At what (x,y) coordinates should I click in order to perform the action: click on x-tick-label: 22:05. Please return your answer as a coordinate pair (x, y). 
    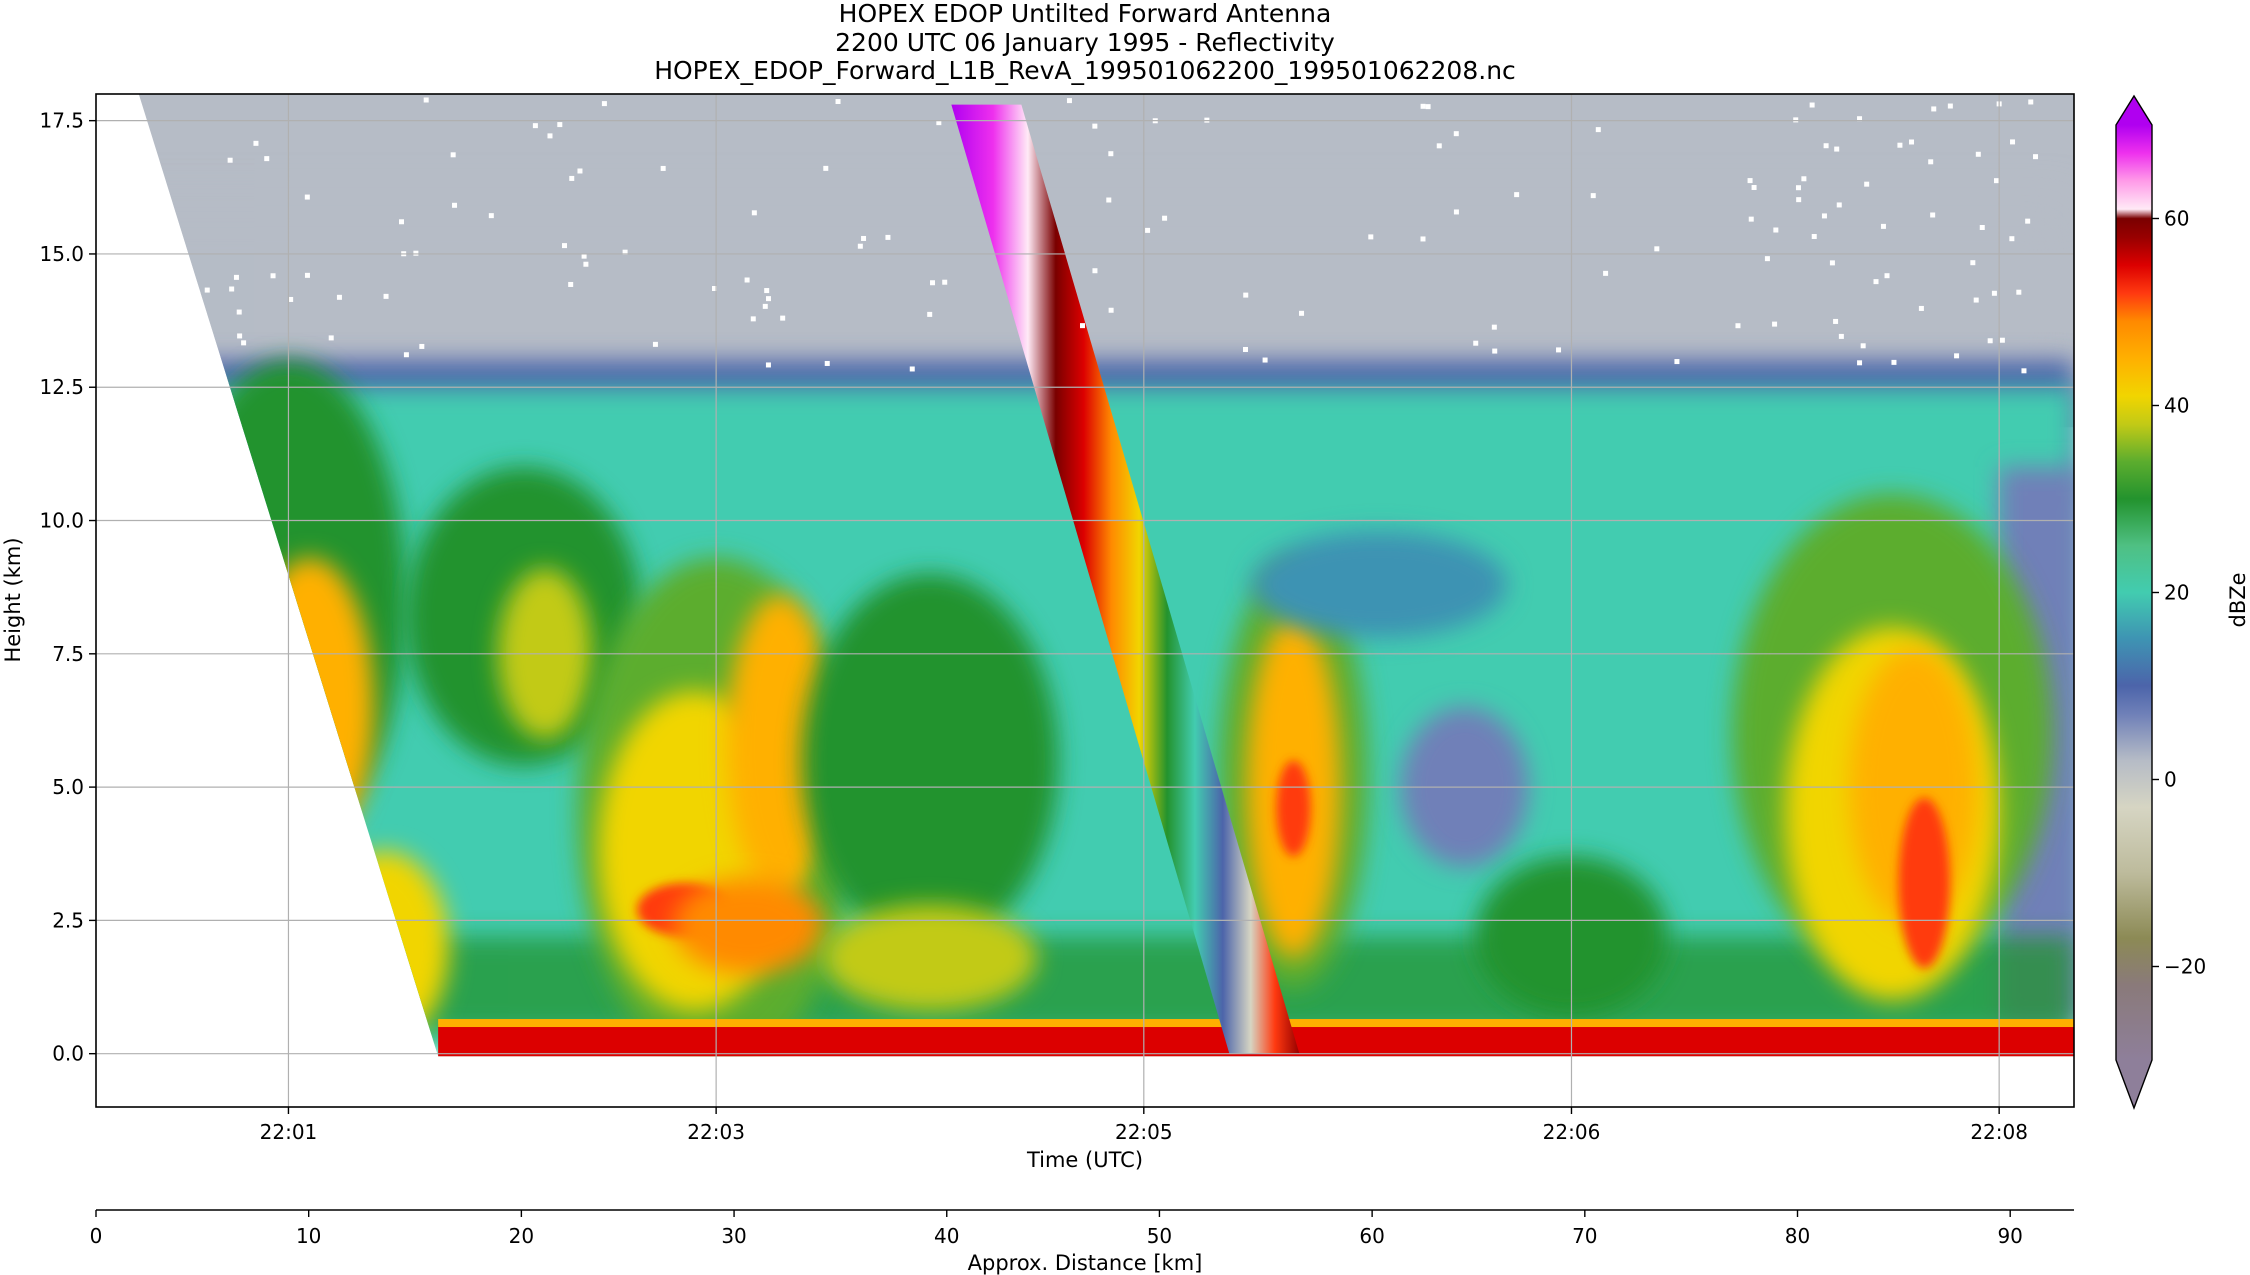
    Looking at the image, I should click on (1144, 1132).